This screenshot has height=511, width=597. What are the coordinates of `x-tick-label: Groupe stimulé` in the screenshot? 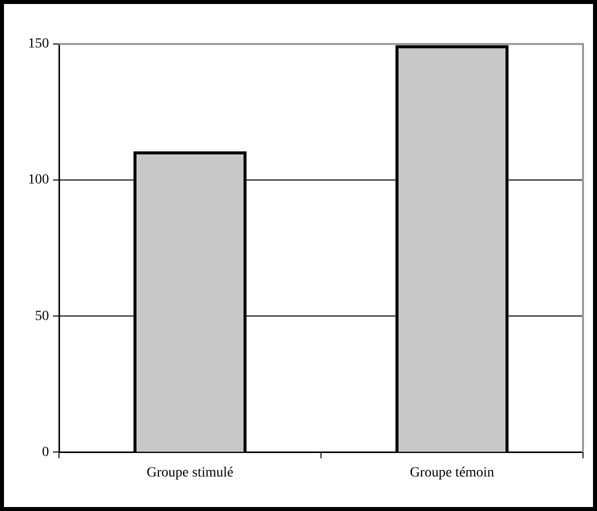 It's located at (190, 472).